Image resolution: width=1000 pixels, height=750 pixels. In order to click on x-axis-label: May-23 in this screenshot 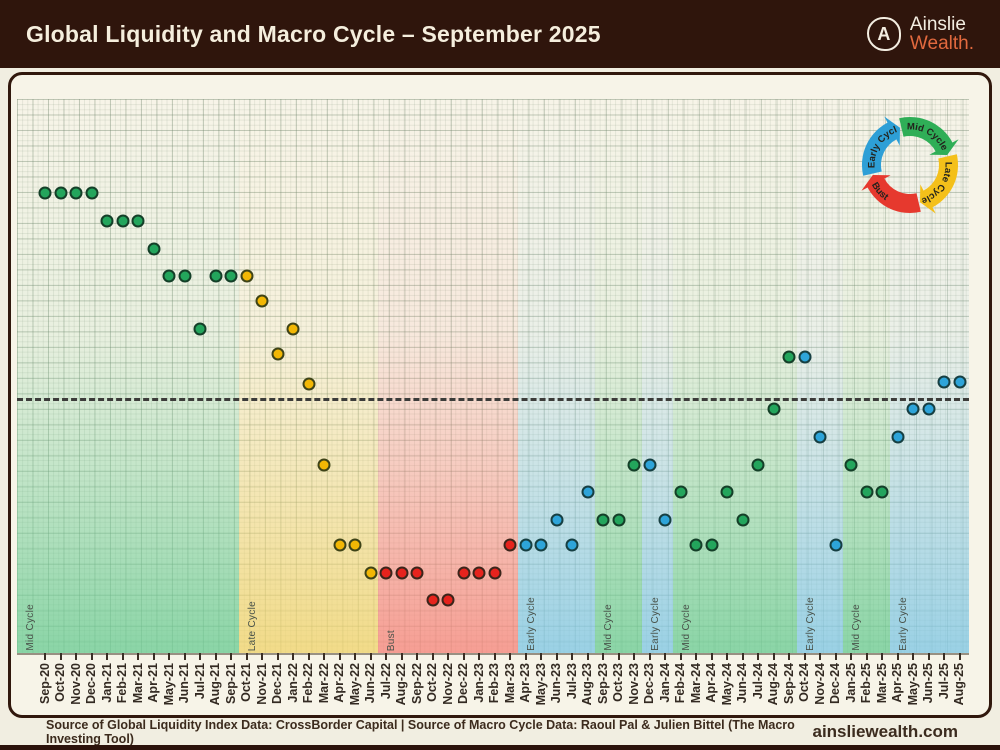, I will do `click(540, 684)`.